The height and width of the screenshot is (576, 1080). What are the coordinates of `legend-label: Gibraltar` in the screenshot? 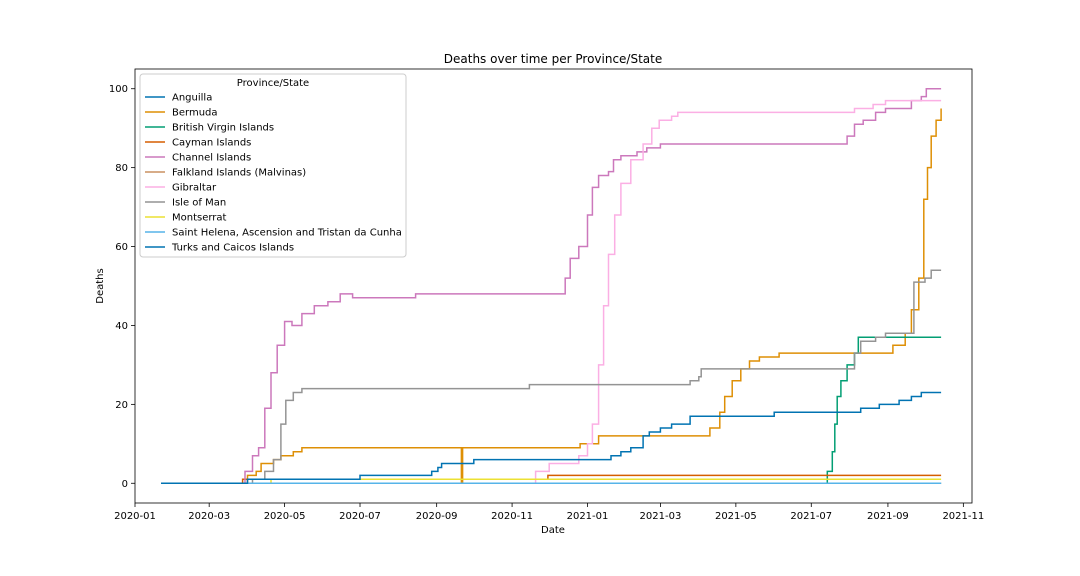 It's located at (194, 188).